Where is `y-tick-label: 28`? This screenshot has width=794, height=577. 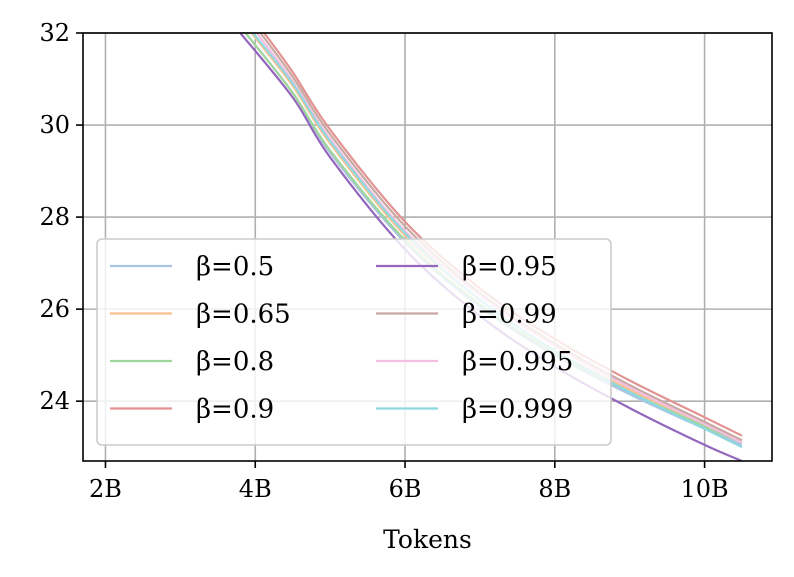 y-tick-label: 28 is located at coordinates (54, 217).